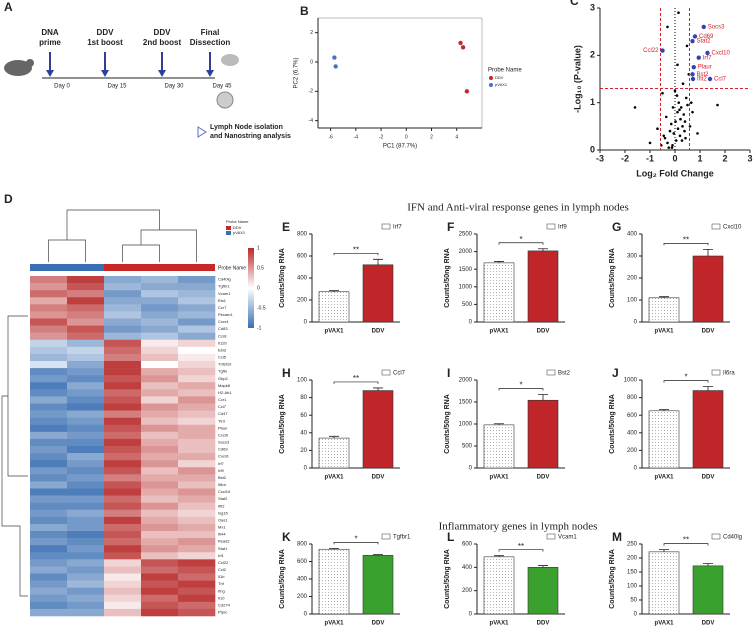  Describe the element at coordinates (686, 240) in the screenshot. I see `significance: **` at that location.